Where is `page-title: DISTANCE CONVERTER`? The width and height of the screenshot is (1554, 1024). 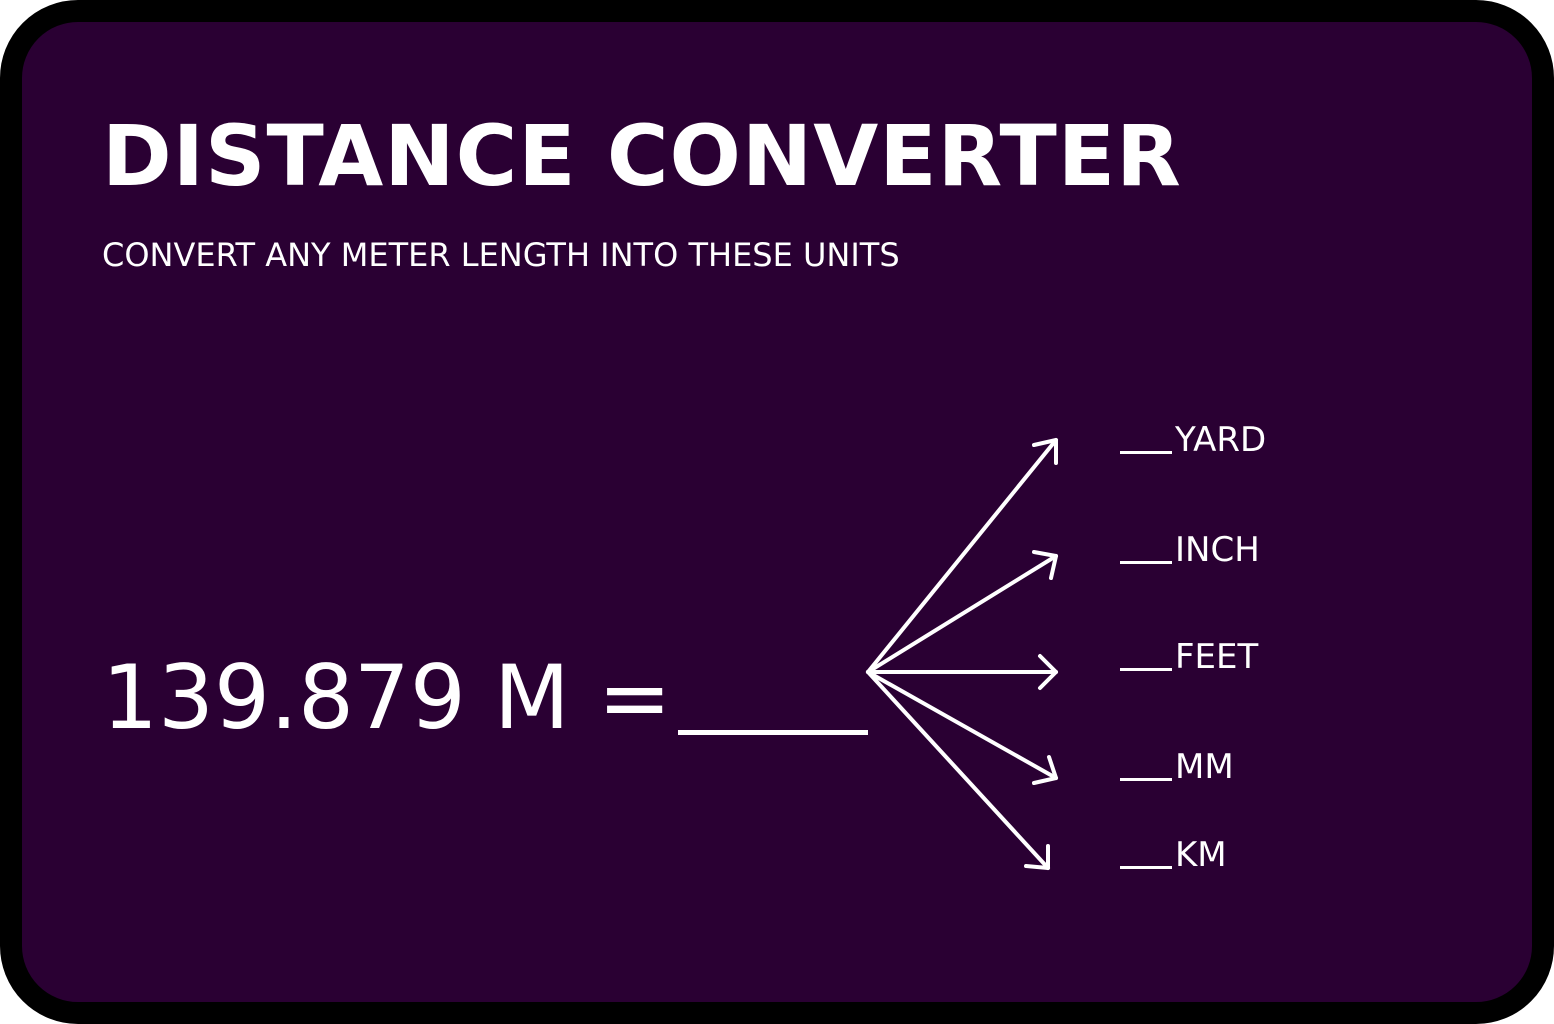
page-title: DISTANCE CONVERTER is located at coordinates (642, 156).